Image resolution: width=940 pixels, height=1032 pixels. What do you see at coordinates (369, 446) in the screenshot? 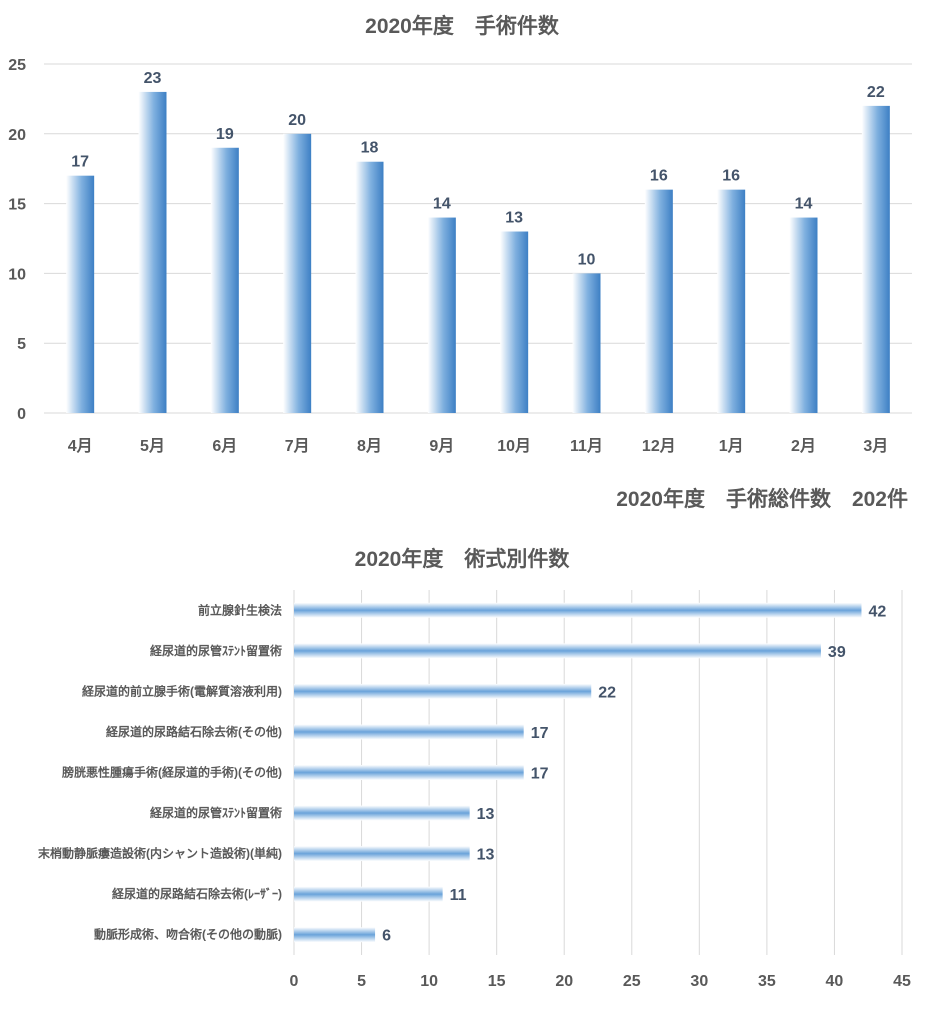
I see `chart1-x-tick-label: 8月` at bounding box center [369, 446].